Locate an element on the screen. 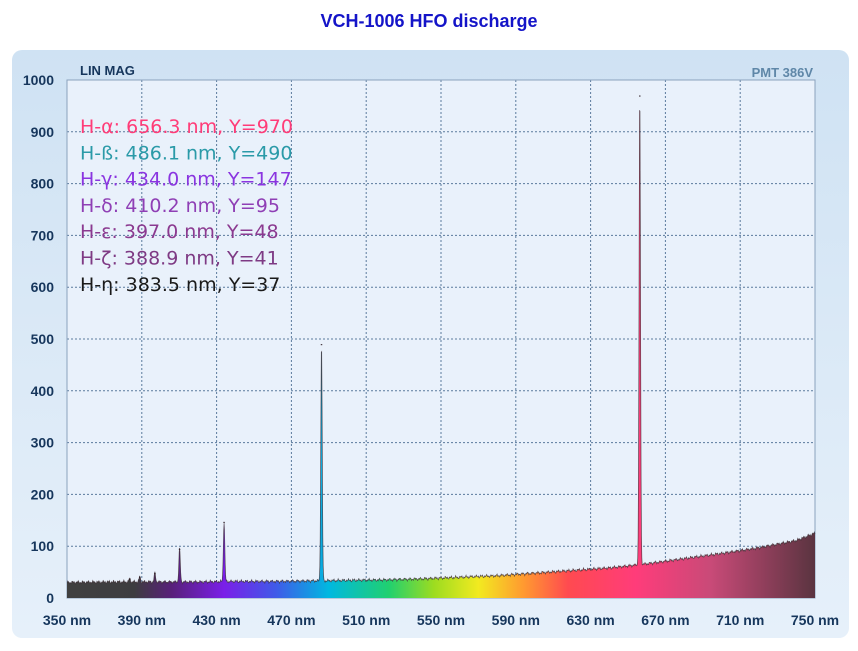 Image resolution: width=858 pixels, height=651 pixels. y-tick-label-9: 900 is located at coordinates (43, 132).